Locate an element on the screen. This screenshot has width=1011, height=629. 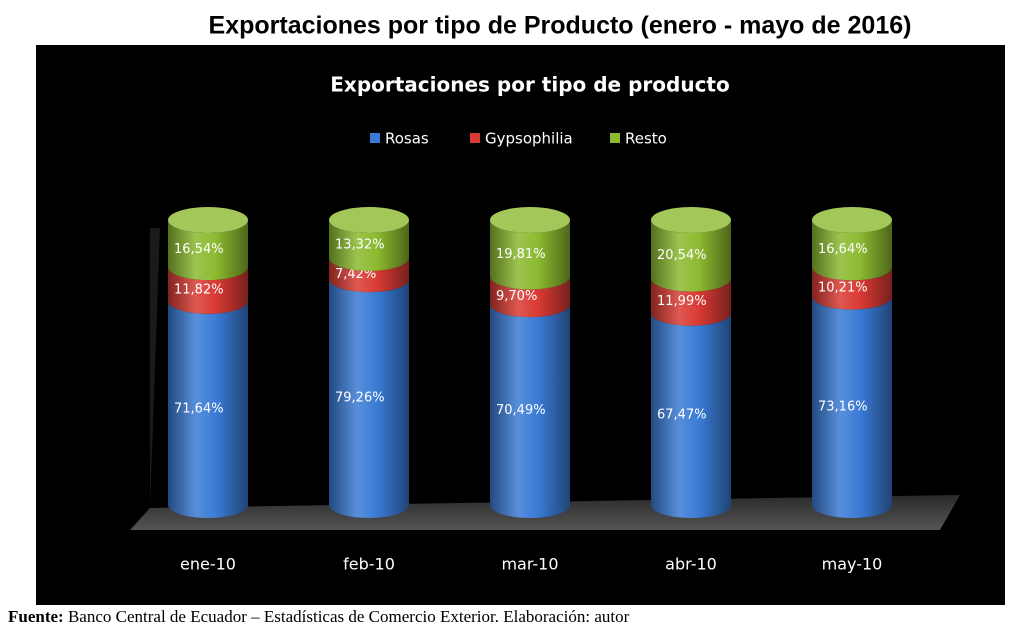
x-tick-label: feb-10 is located at coordinates (369, 564).